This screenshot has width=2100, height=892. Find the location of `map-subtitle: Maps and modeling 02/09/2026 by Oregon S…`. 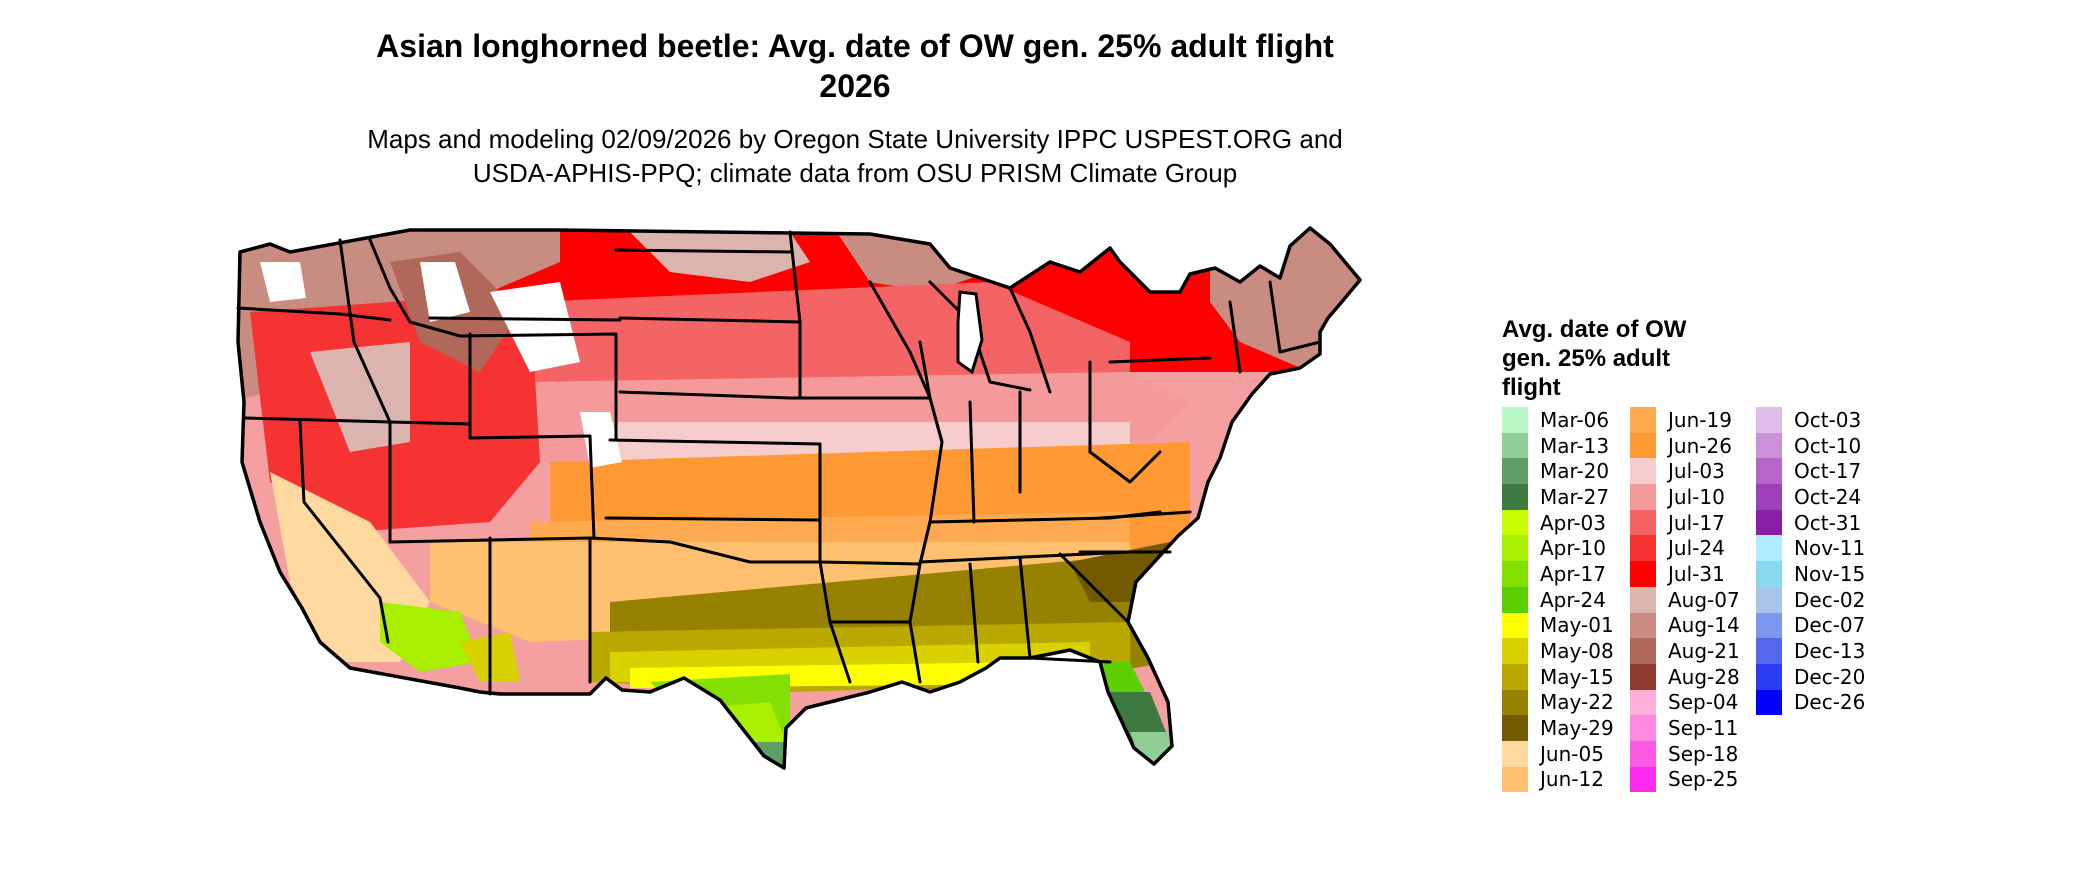

map-subtitle: Maps and modeling 02/09/2026 by Oregon S… is located at coordinates (855, 156).